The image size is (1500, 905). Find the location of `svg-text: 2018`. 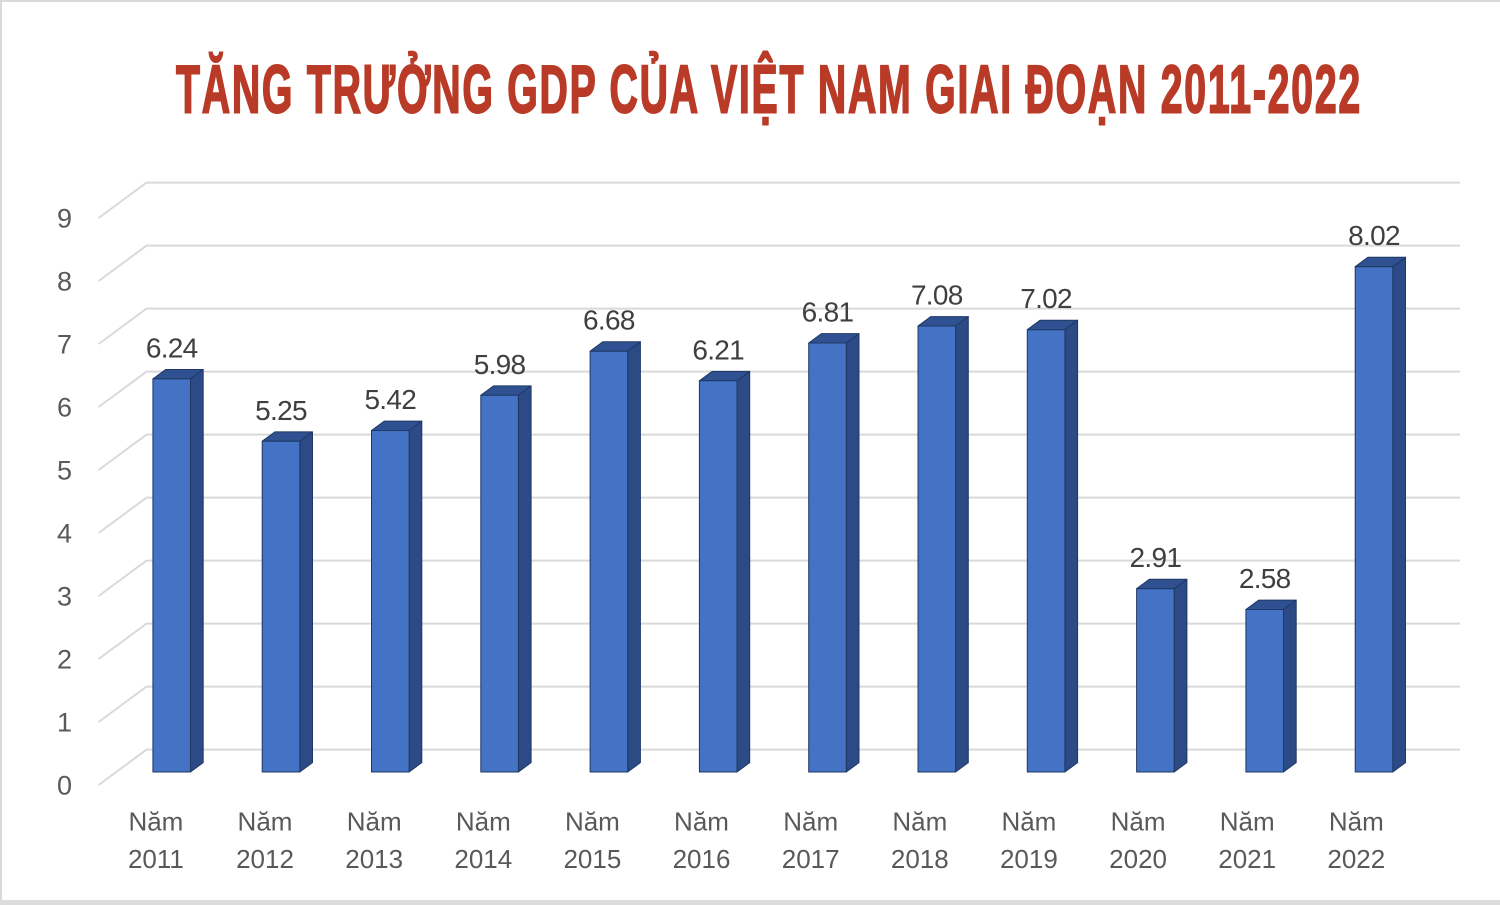

svg-text: 2018 is located at coordinates (920, 859).